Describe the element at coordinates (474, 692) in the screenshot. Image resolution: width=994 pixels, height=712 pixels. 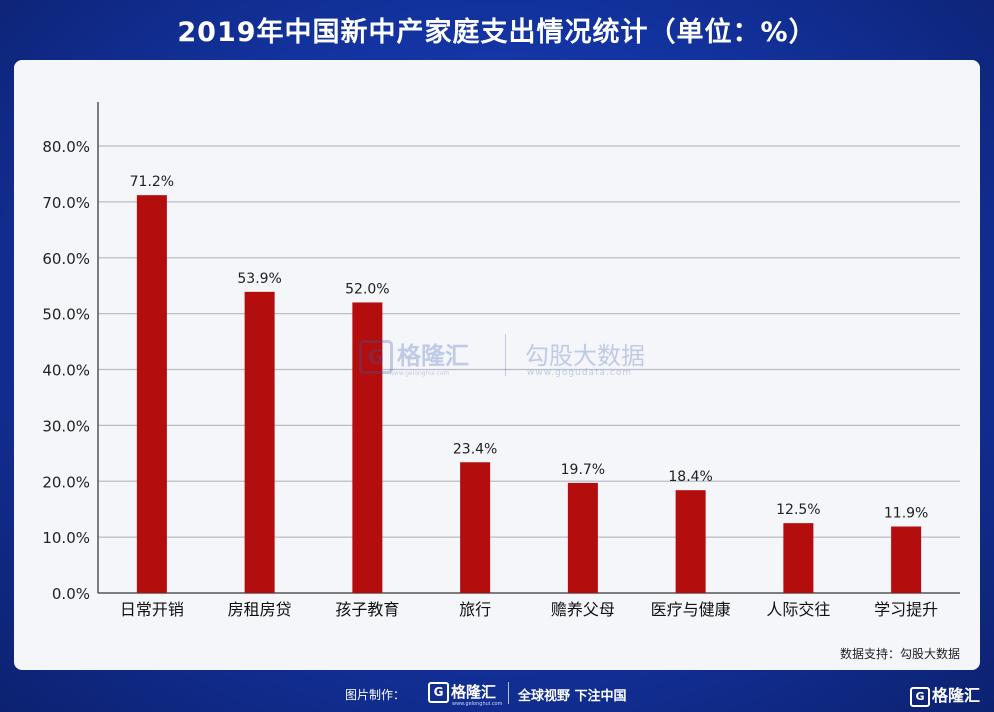
I see `footer-brand-name: 格隆汇` at that location.